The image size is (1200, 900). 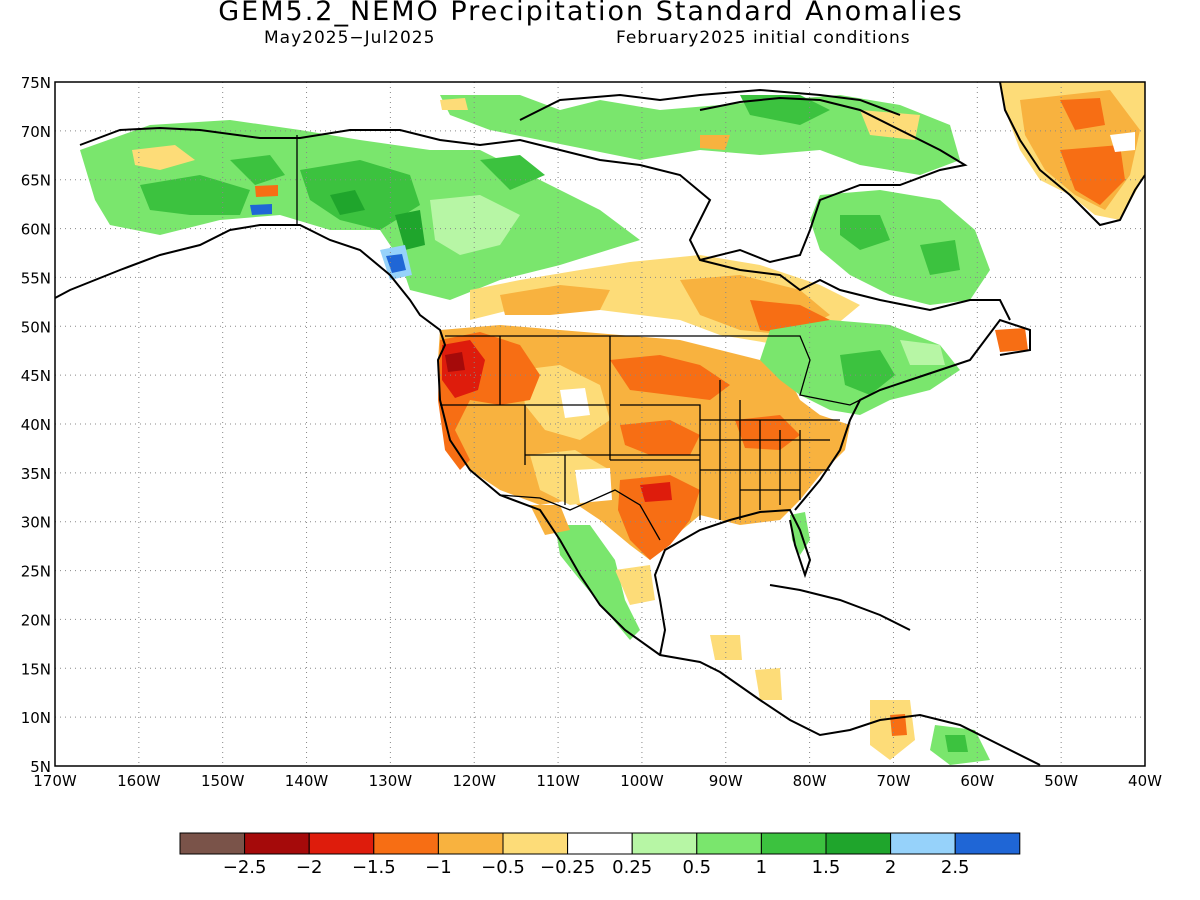 I want to click on colorbar-label: 0.5, so click(x=696, y=867).